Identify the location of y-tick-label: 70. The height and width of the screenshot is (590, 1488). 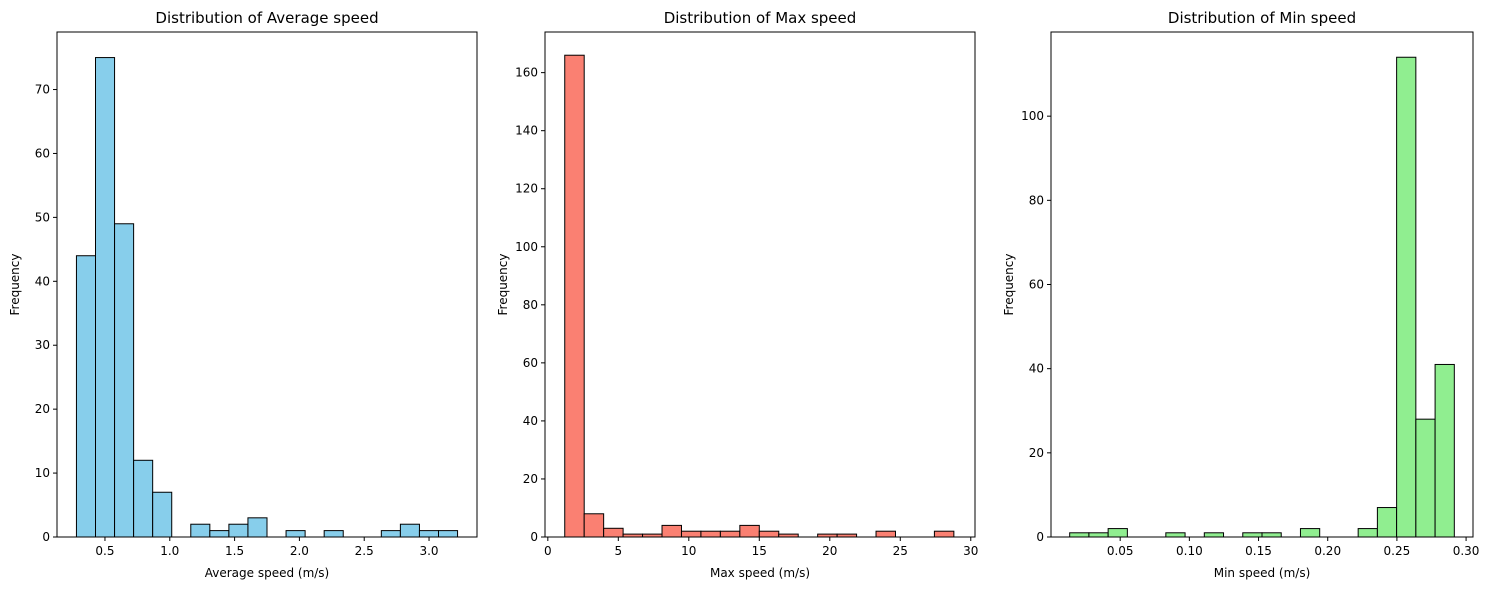
(42, 90).